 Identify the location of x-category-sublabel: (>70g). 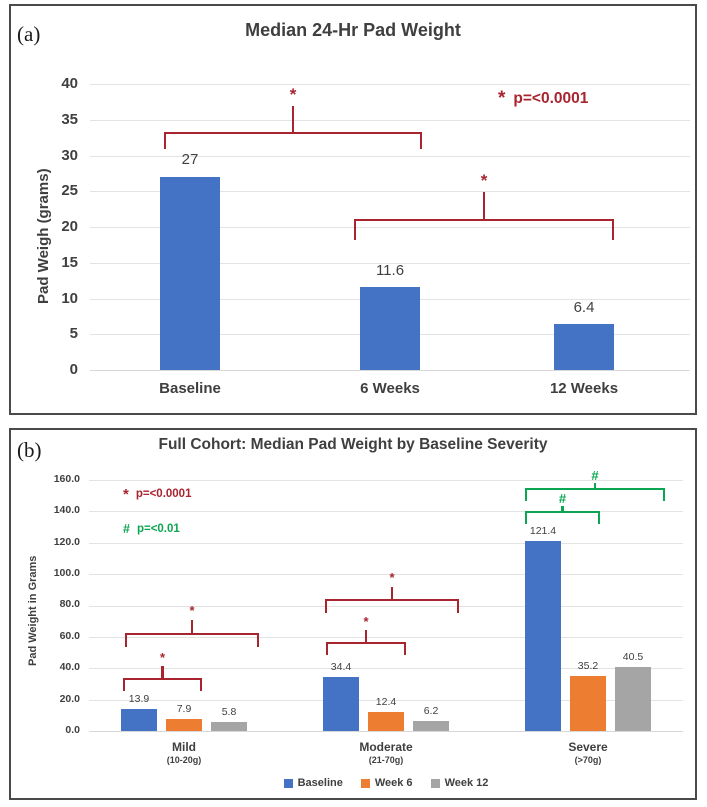
(588, 760).